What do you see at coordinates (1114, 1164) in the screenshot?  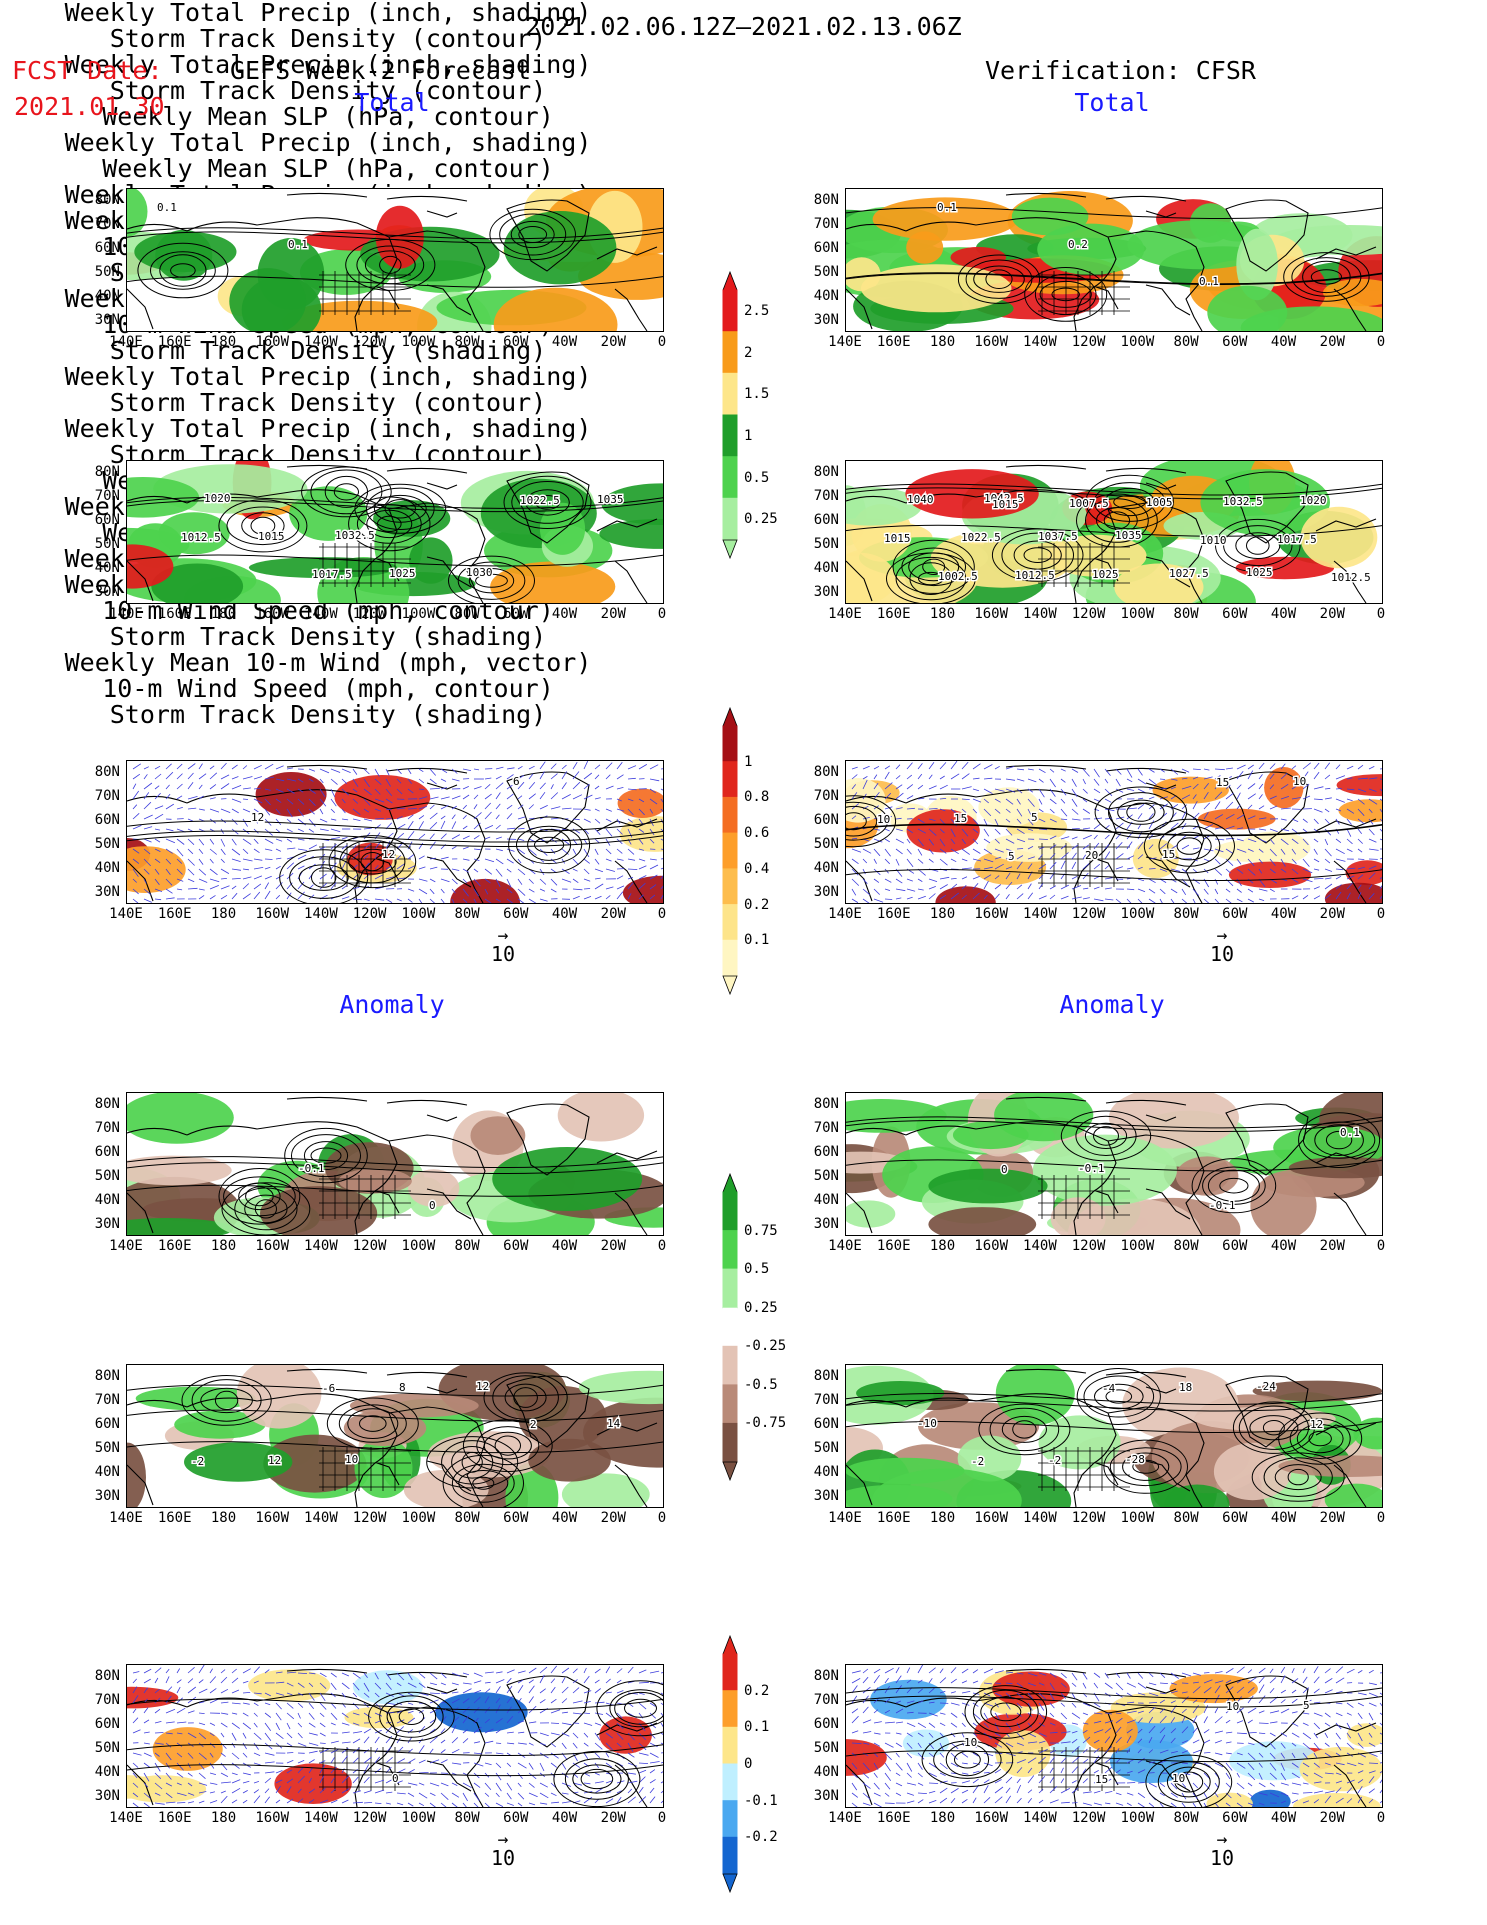 I see `map-r-precip_anom: -0.1 -0.1 0.1 0` at bounding box center [1114, 1164].